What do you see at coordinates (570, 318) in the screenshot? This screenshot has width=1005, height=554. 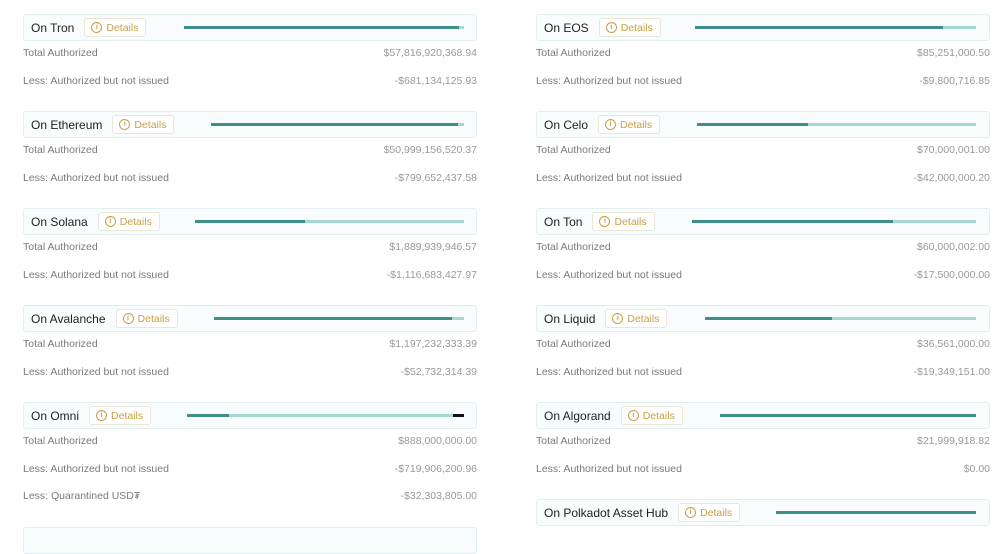 I see `section-title: On Liquid` at bounding box center [570, 318].